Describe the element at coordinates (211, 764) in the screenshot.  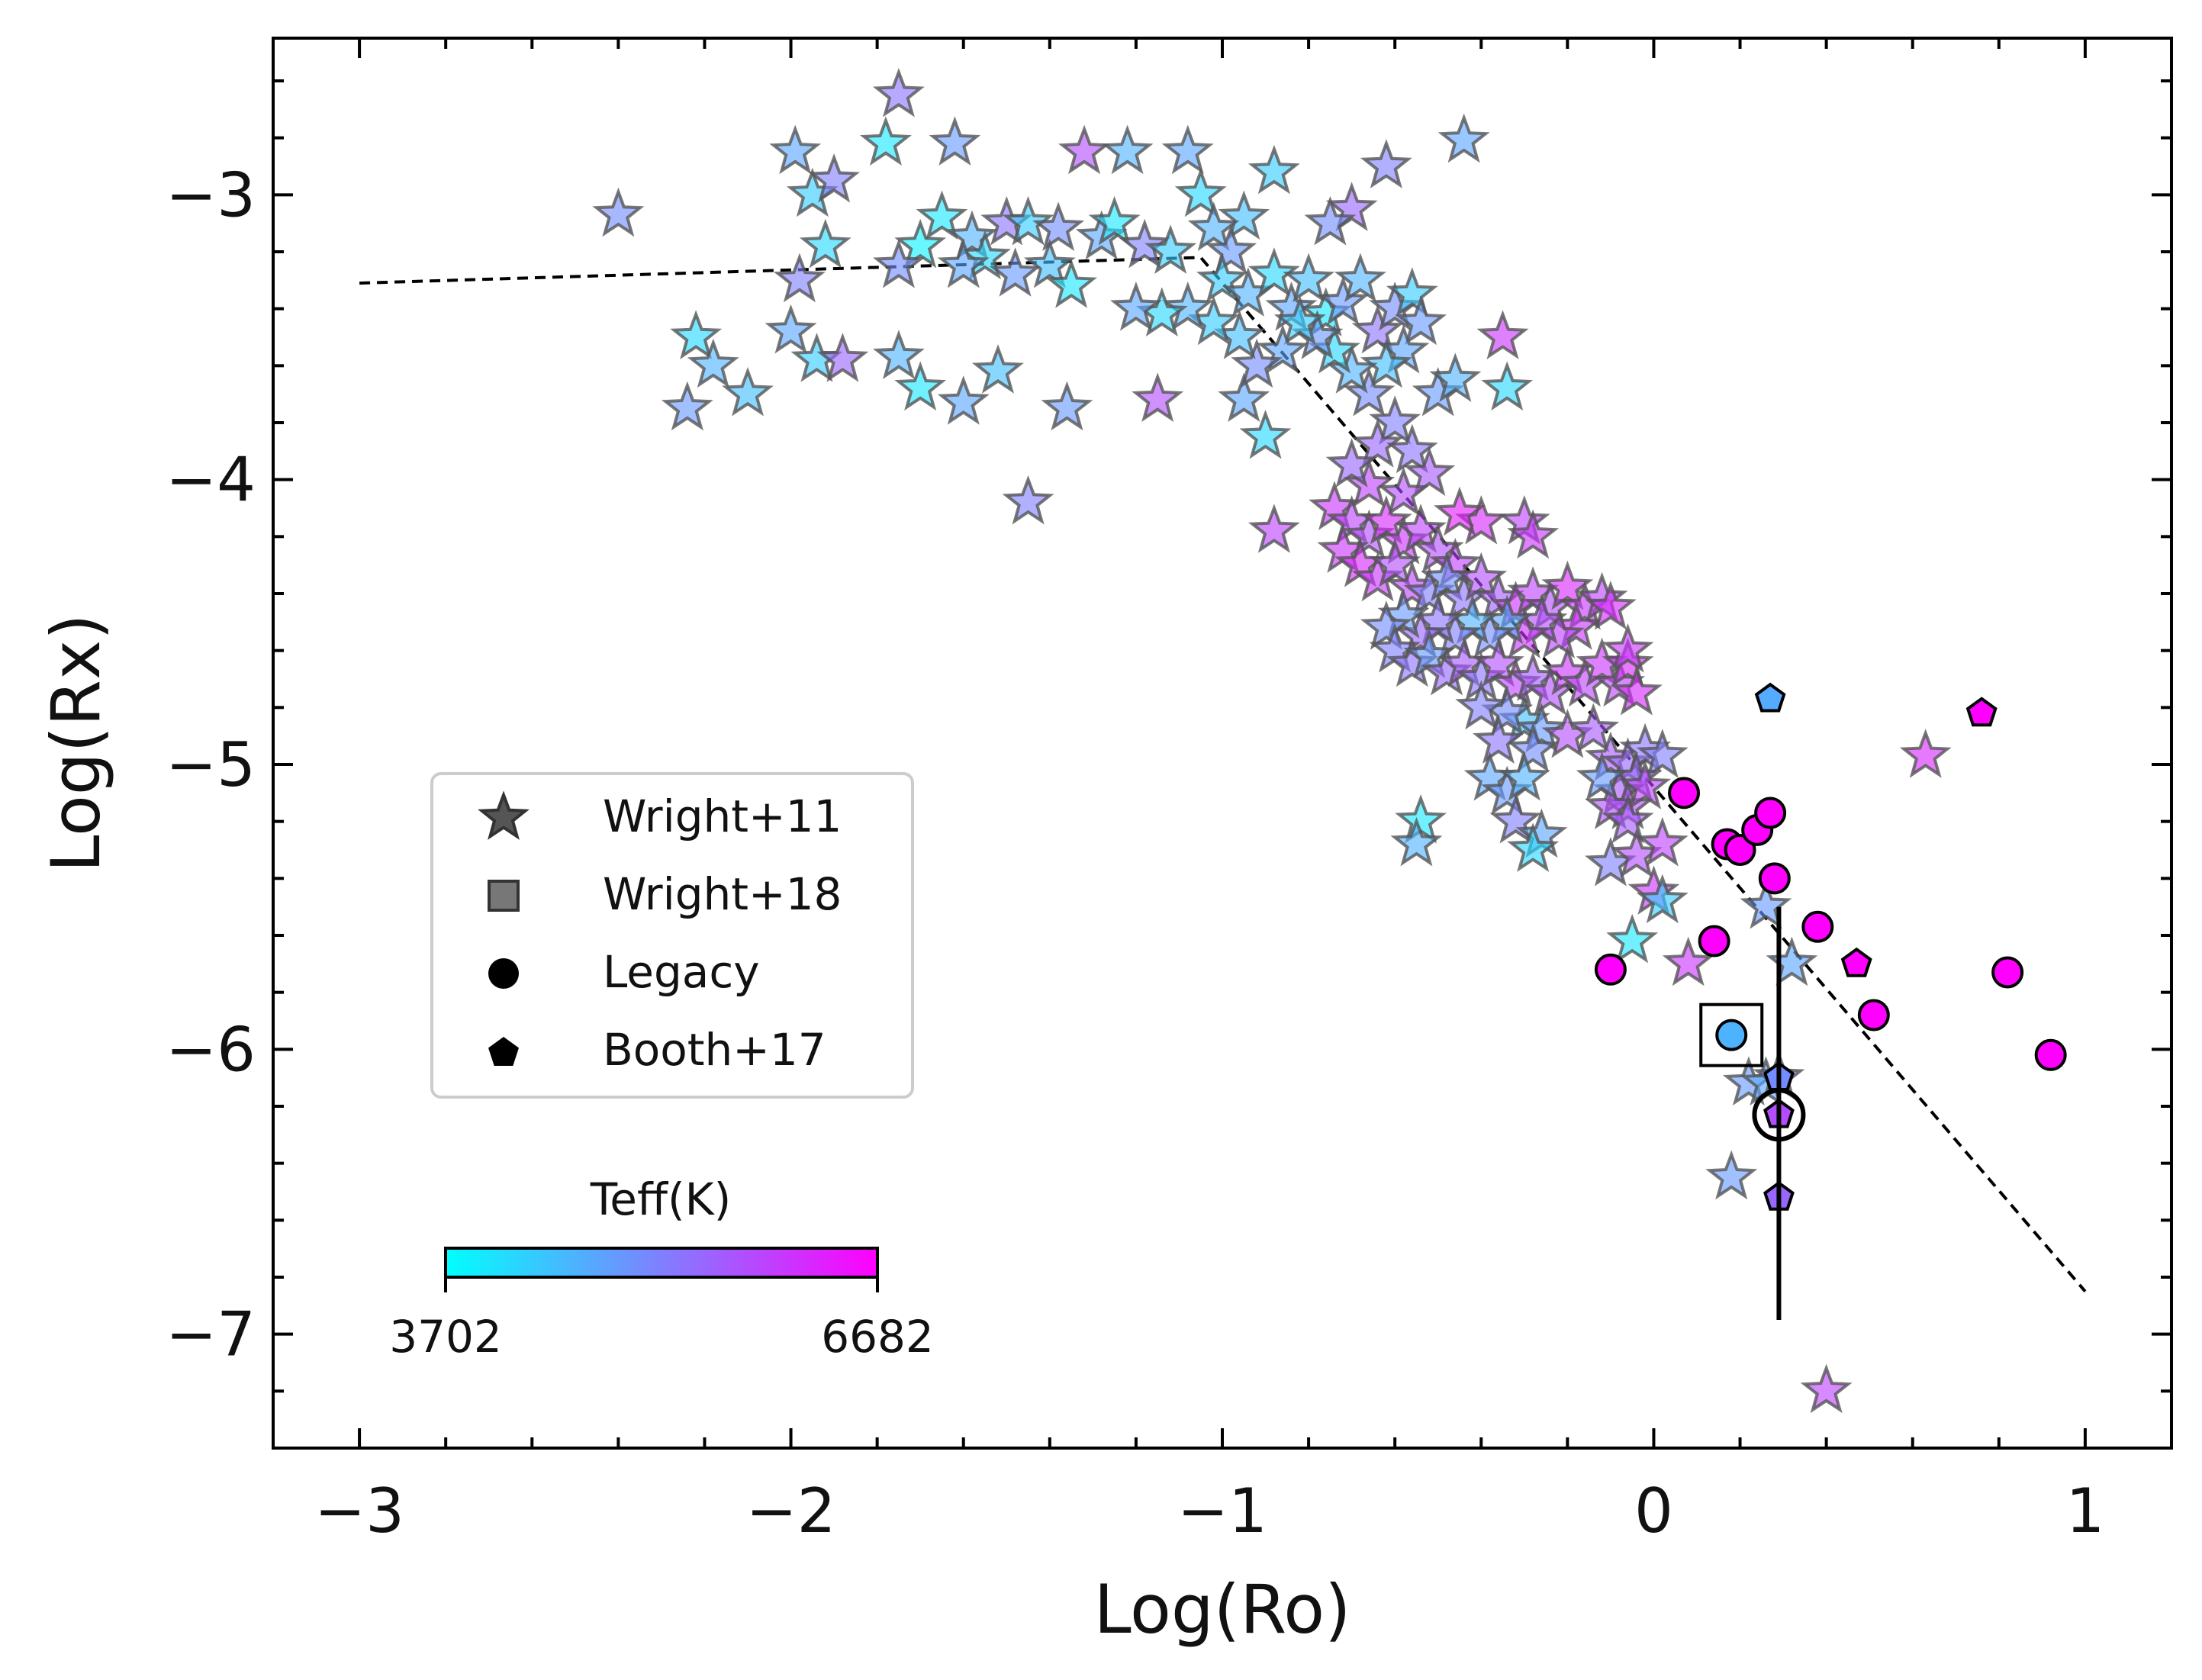
I see `y-tick-label: −5` at that location.